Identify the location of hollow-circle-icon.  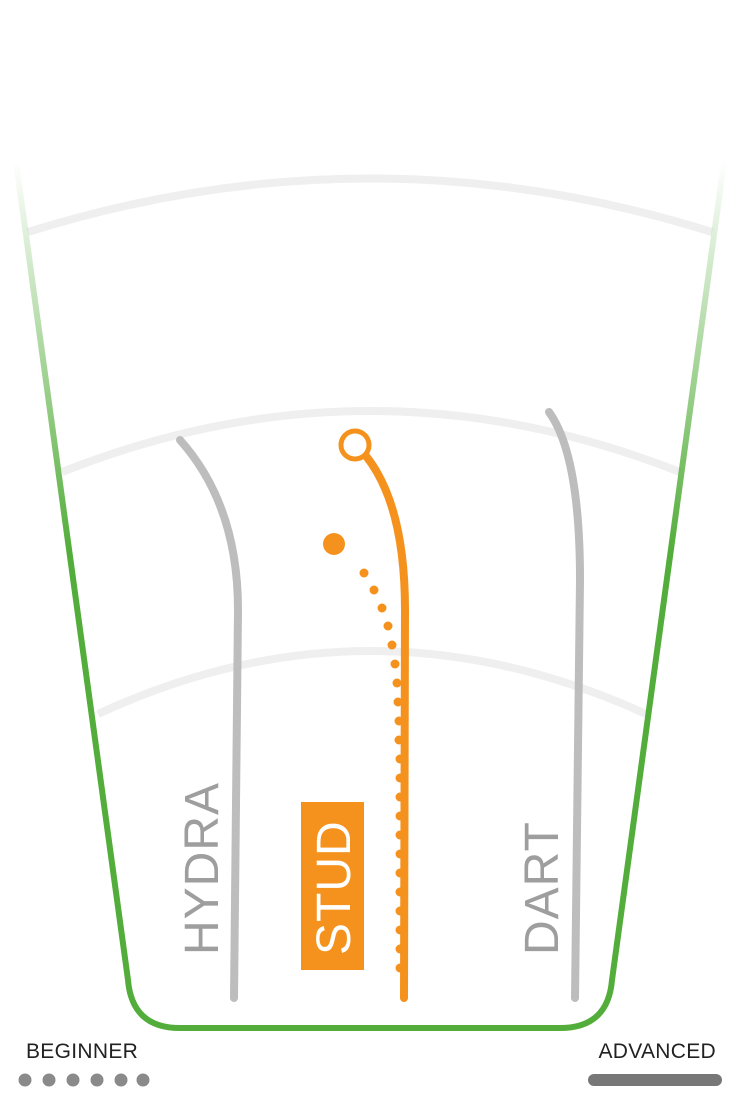
(355, 445).